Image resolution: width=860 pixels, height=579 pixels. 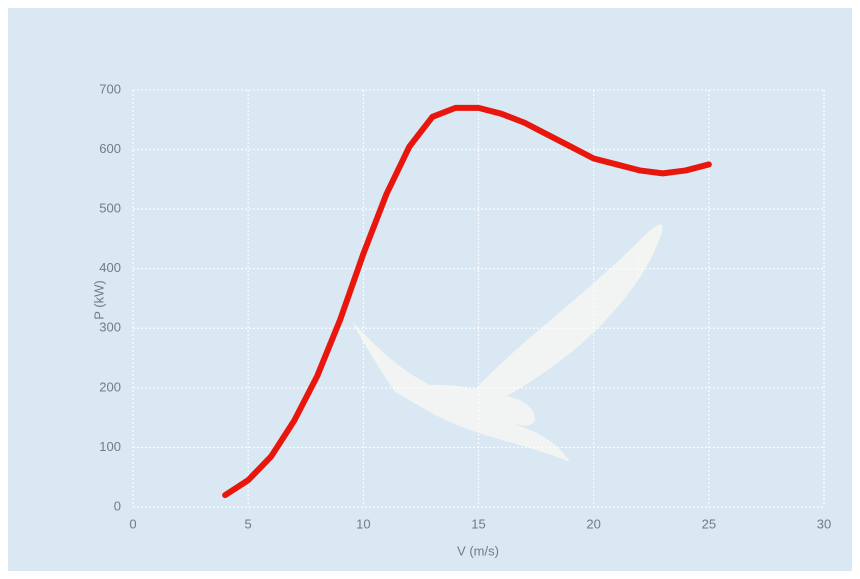 What do you see at coordinates (98, 299) in the screenshot?
I see `y-axis-label: P (kW)` at bounding box center [98, 299].